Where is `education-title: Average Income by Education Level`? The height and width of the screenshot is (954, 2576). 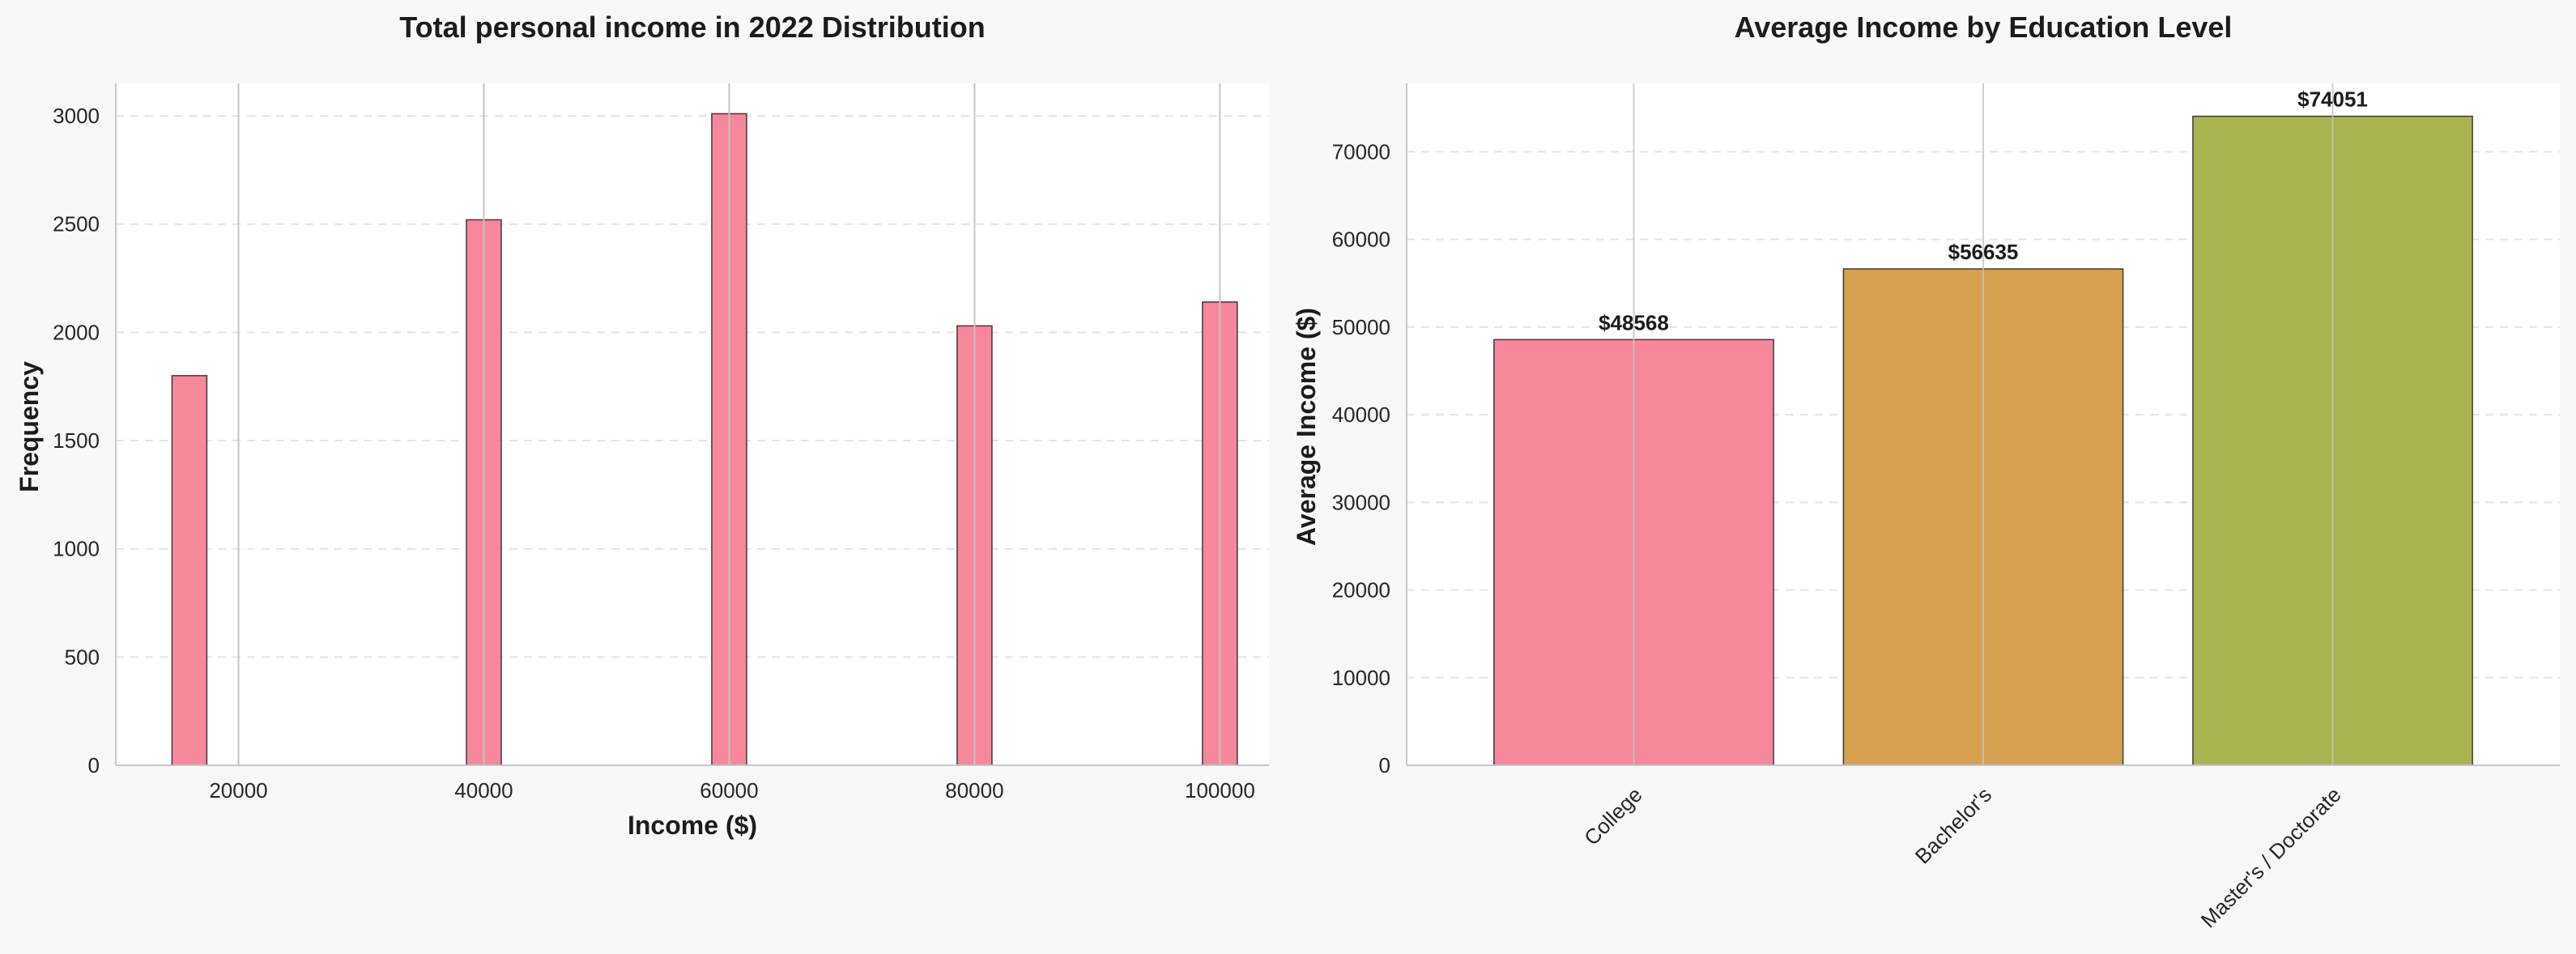
education-title: Average Income by Education Level is located at coordinates (1984, 28).